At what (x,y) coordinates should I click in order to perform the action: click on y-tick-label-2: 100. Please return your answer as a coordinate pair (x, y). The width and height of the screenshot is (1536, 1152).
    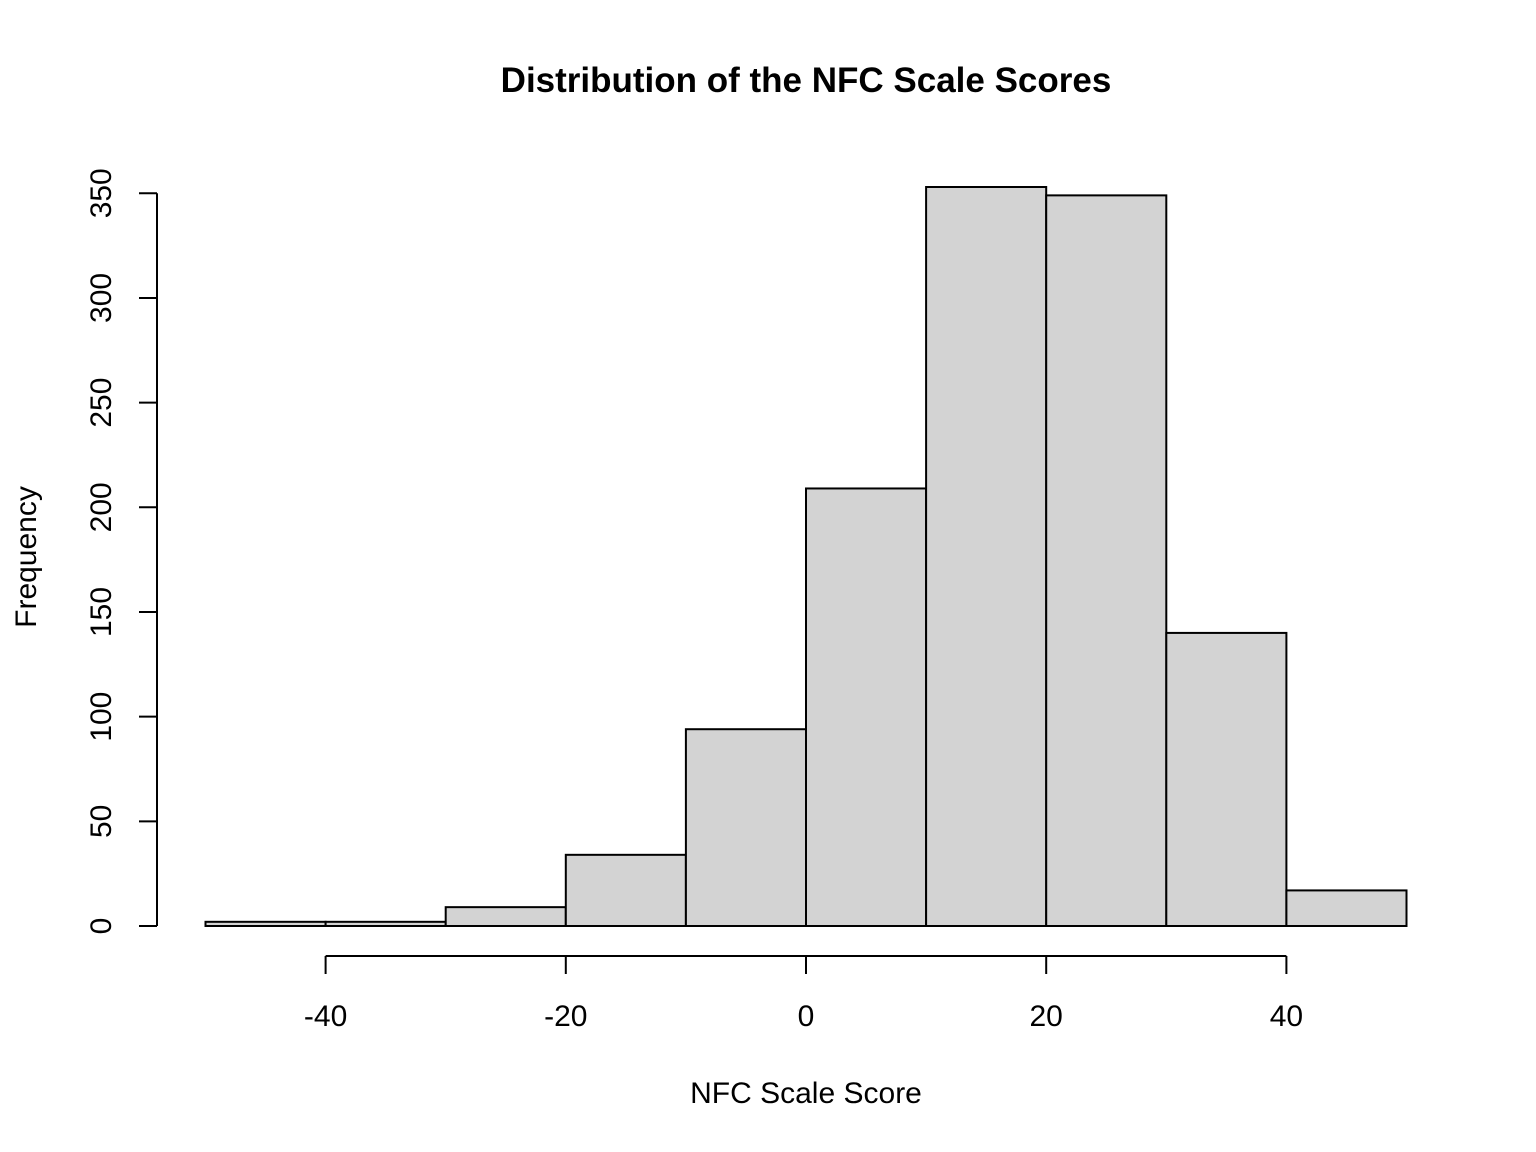
    Looking at the image, I should click on (101, 717).